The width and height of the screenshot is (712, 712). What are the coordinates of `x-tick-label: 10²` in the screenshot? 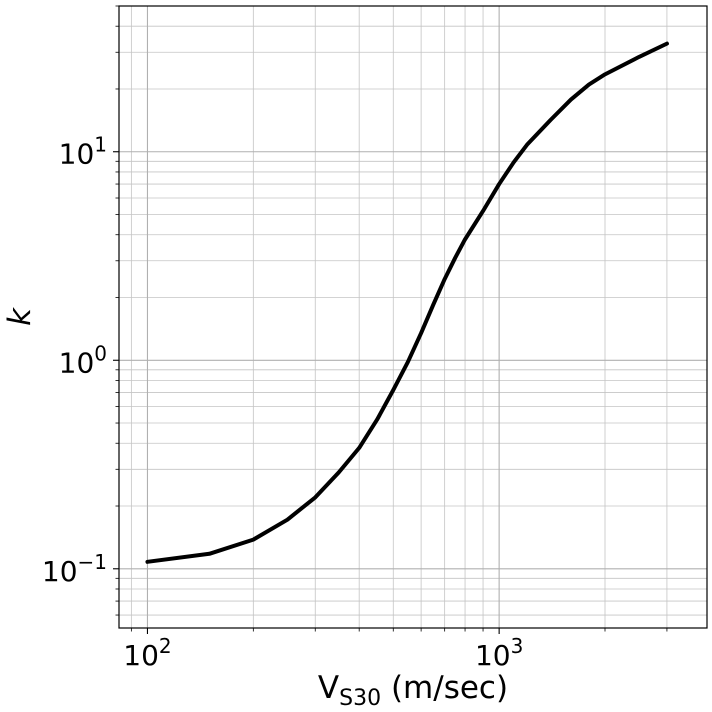 It's located at (147, 653).